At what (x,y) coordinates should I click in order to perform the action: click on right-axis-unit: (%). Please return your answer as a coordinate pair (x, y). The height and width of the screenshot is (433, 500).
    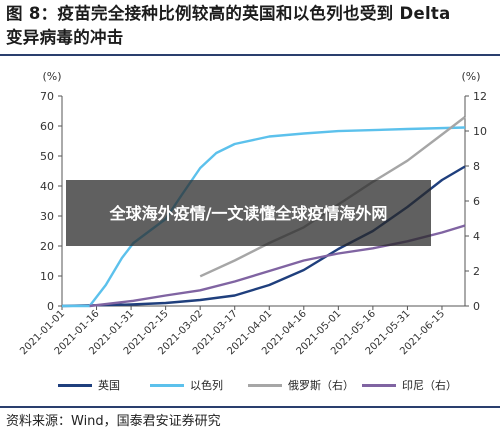
    Looking at the image, I should click on (470, 76).